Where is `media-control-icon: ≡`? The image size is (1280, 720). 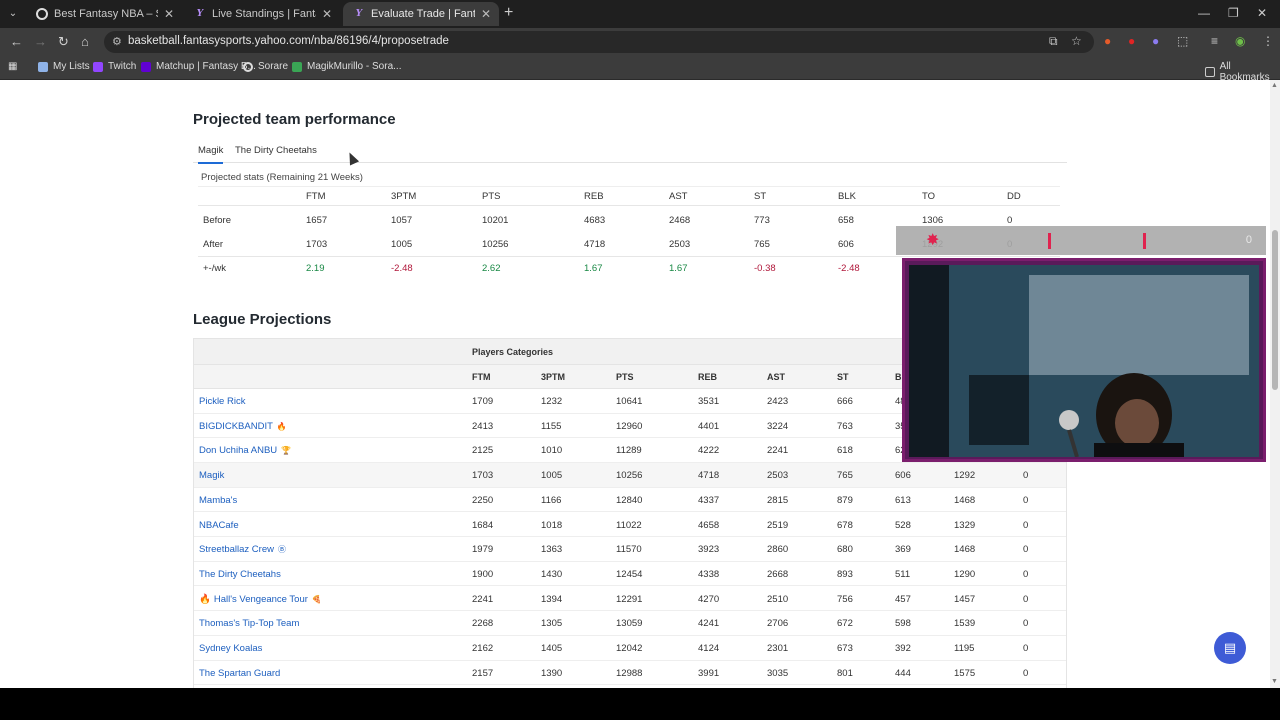
media-control-icon: ≡ is located at coordinates (1215, 41).